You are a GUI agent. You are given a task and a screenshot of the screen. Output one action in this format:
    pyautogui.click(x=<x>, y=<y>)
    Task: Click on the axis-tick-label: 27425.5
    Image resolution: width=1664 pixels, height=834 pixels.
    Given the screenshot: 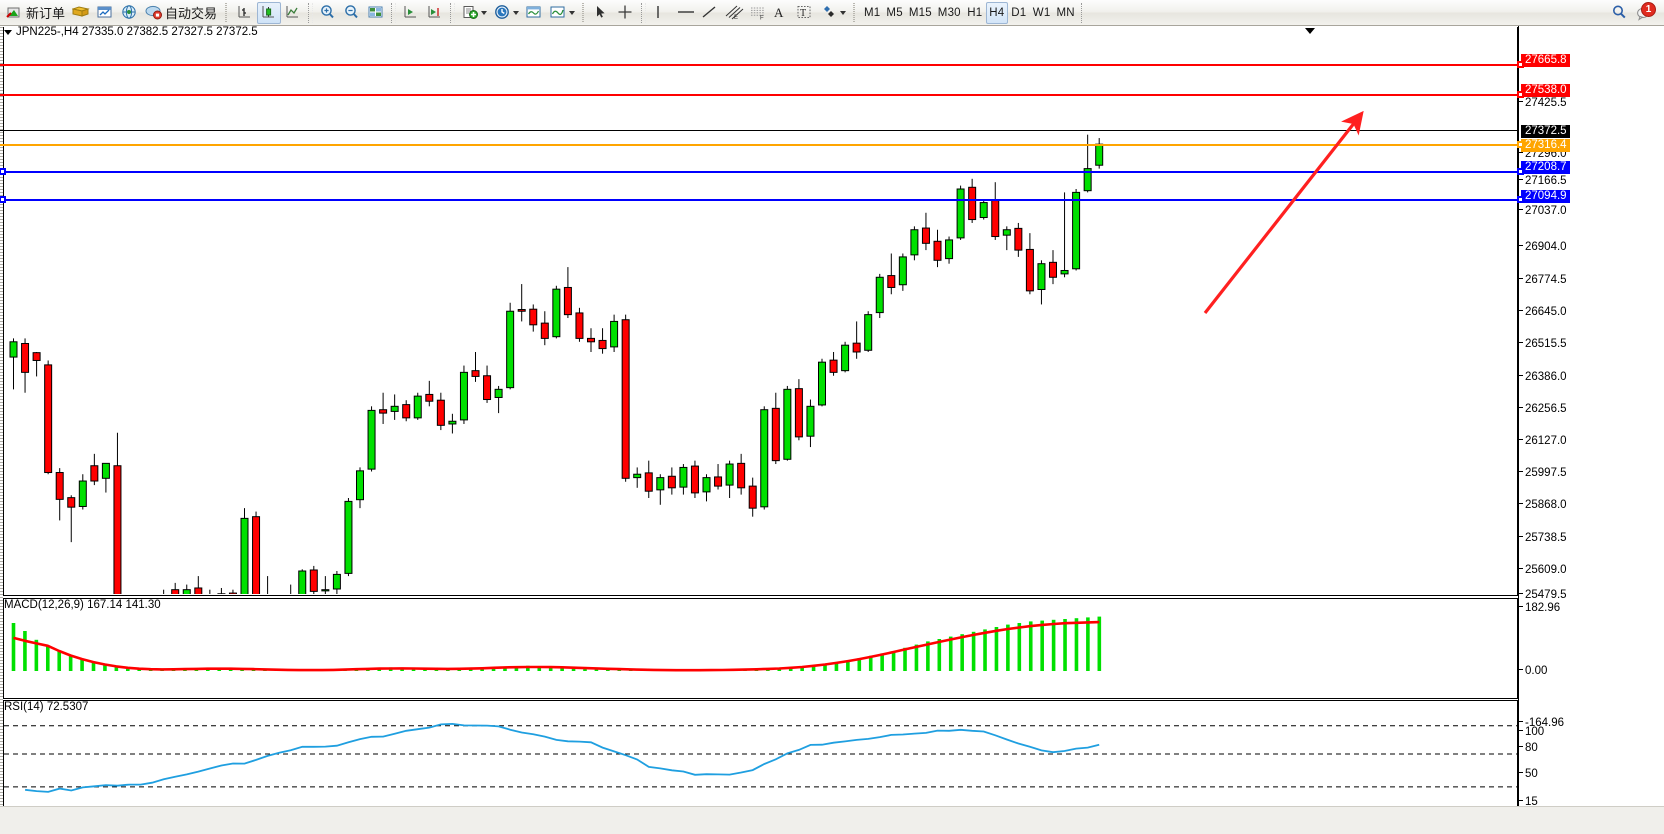 What is the action you would take?
    pyautogui.click(x=1546, y=103)
    